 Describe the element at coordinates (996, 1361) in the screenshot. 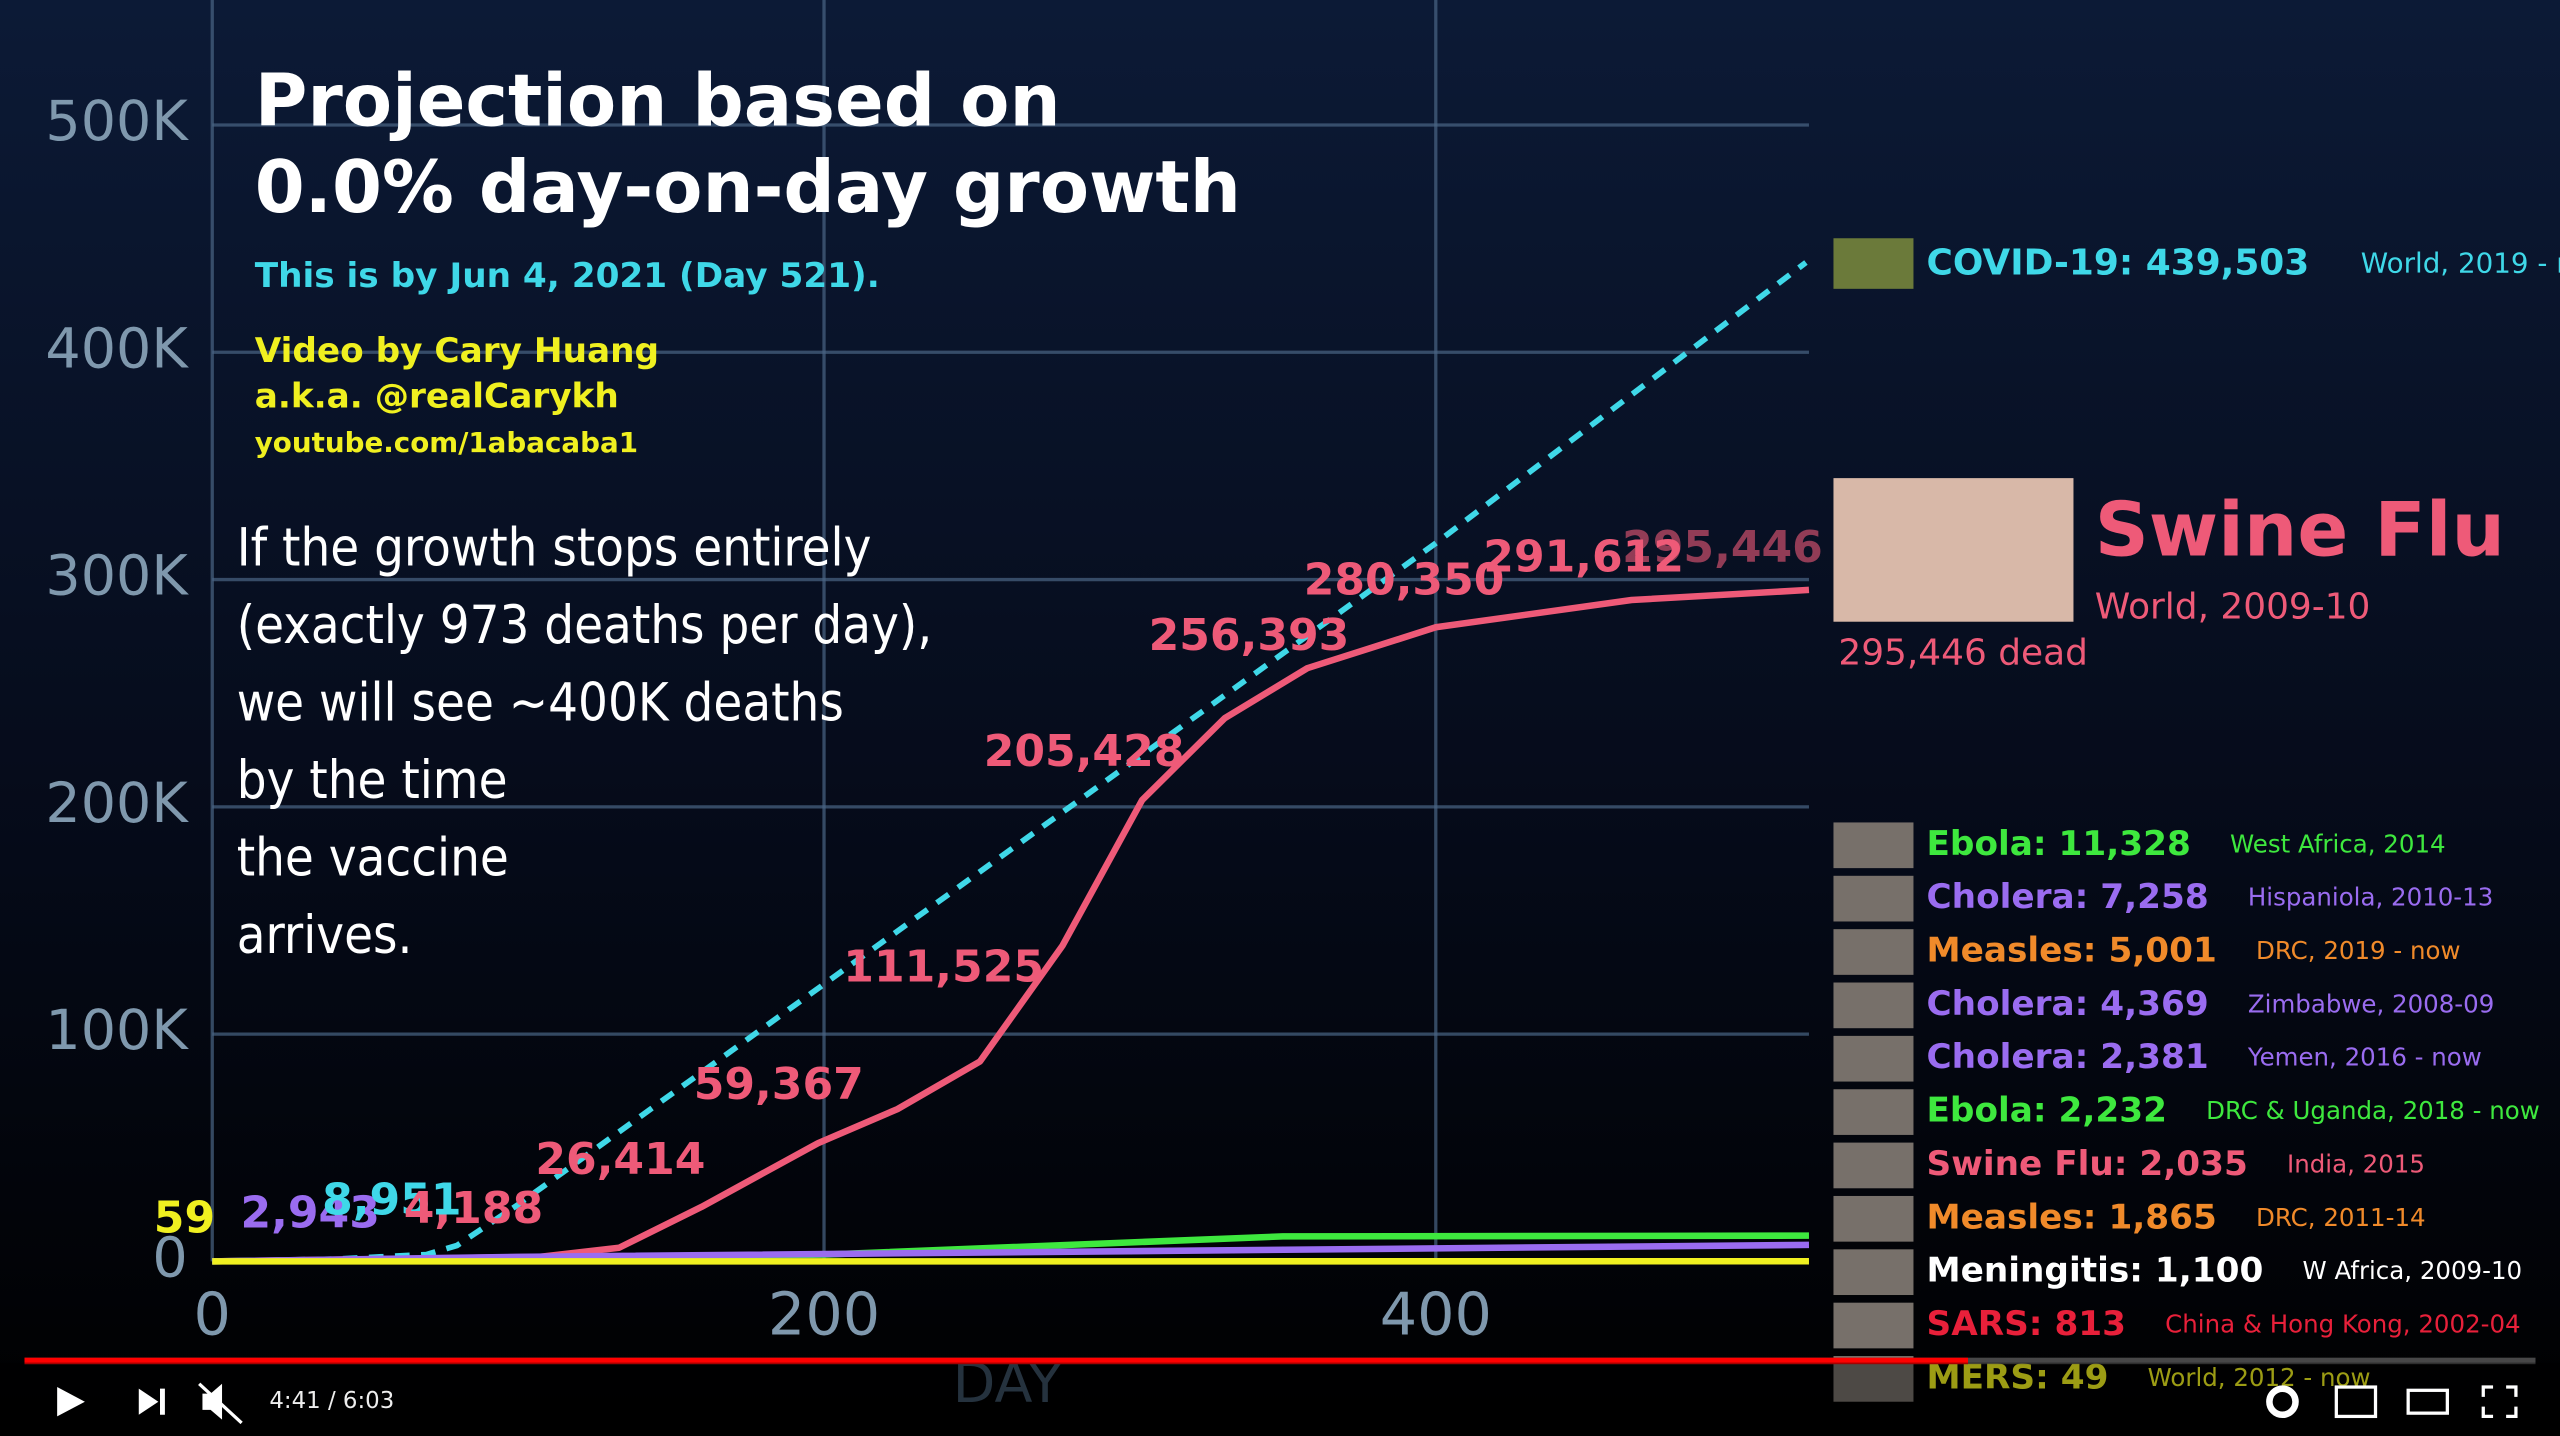

I see `progress-played` at that location.